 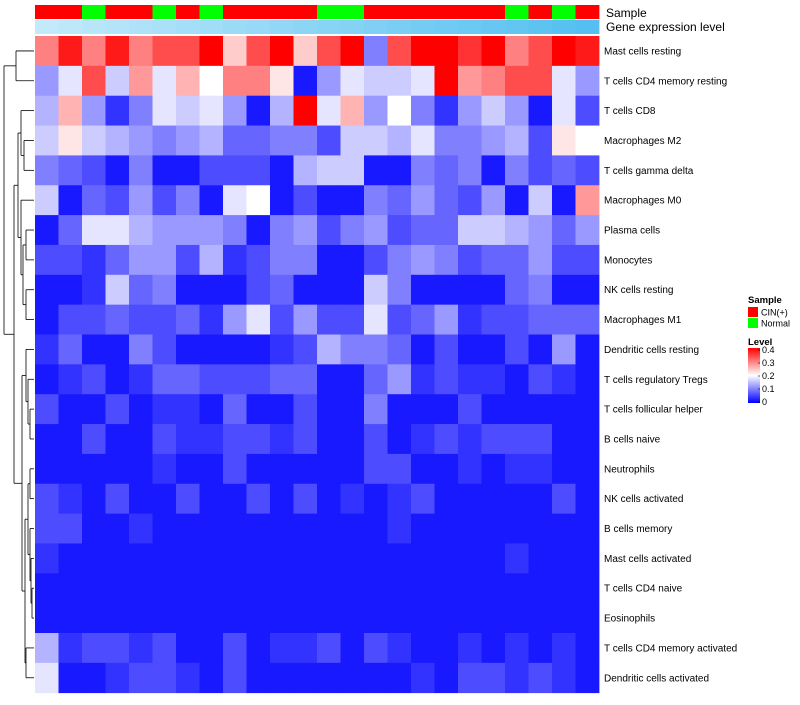 What do you see at coordinates (628, 260) in the screenshot?
I see `row-label: Monocytes` at bounding box center [628, 260].